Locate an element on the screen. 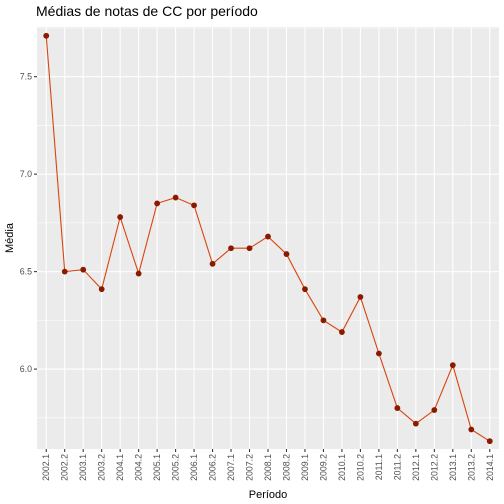 This screenshot has height=504, width=504. x-tick-label: 2009.1 is located at coordinates (305, 467).